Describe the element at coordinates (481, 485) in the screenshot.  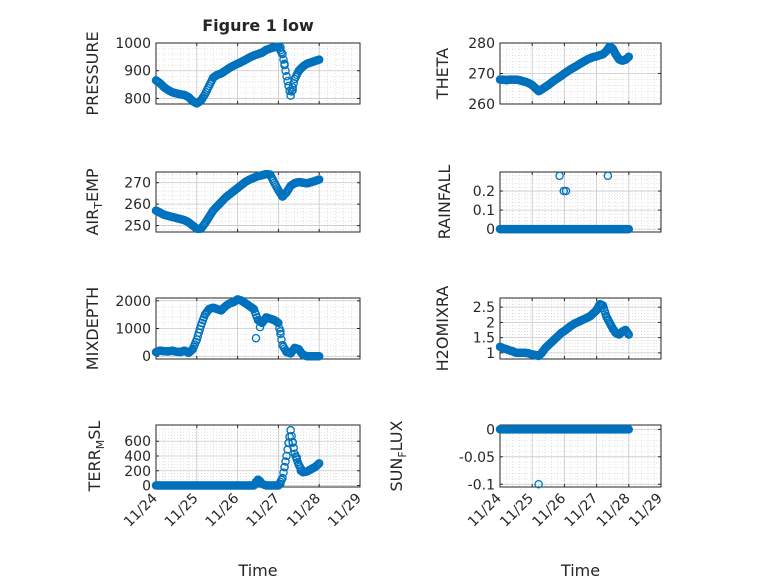
I see `y-tick-label: -0.1` at that location.